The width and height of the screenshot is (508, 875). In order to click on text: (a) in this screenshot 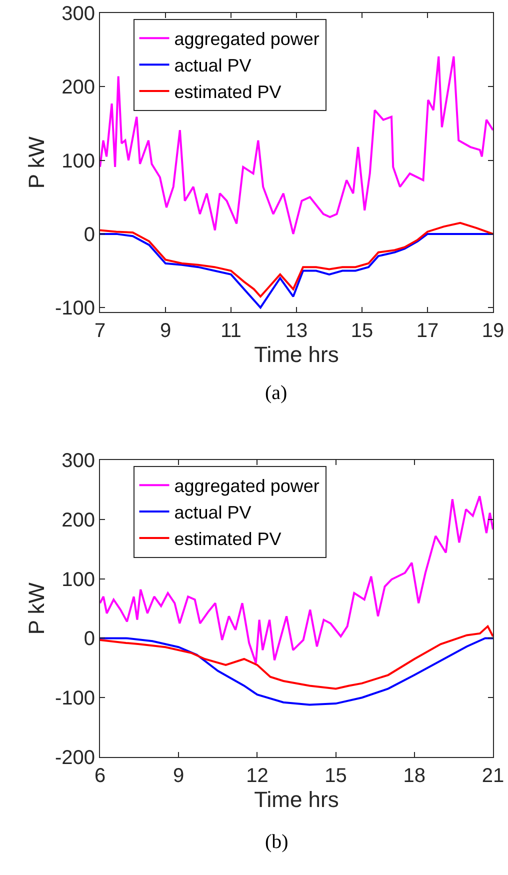, I will do `click(276, 393)`.